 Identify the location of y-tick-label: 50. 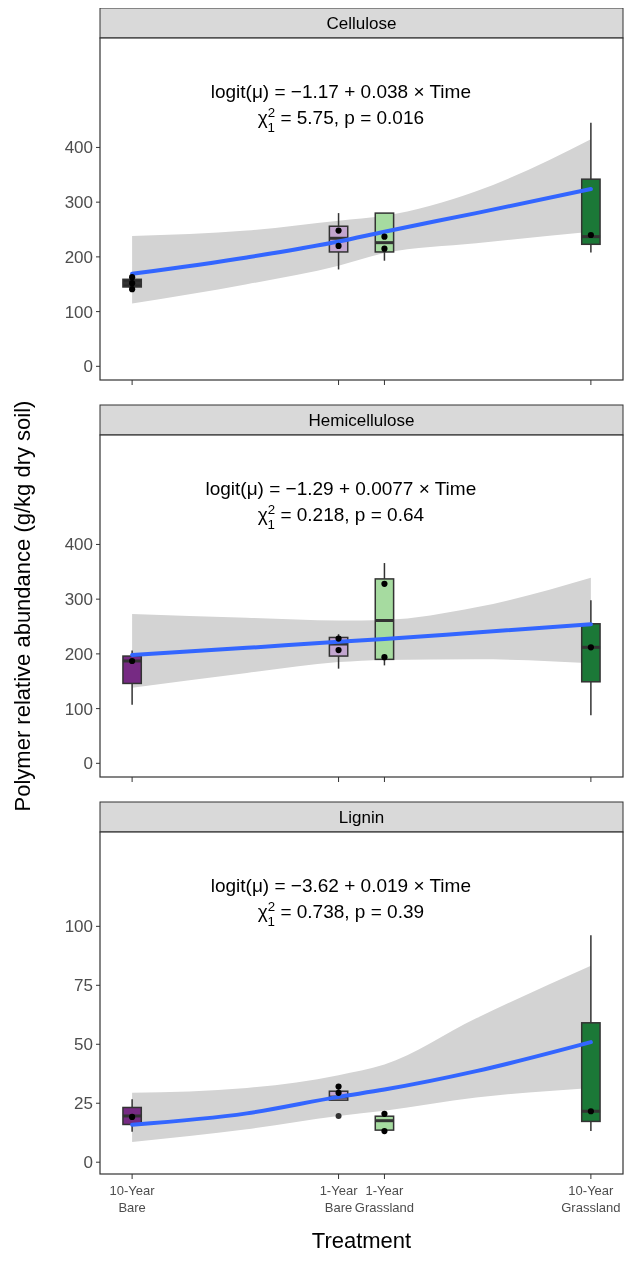
(83, 1045).